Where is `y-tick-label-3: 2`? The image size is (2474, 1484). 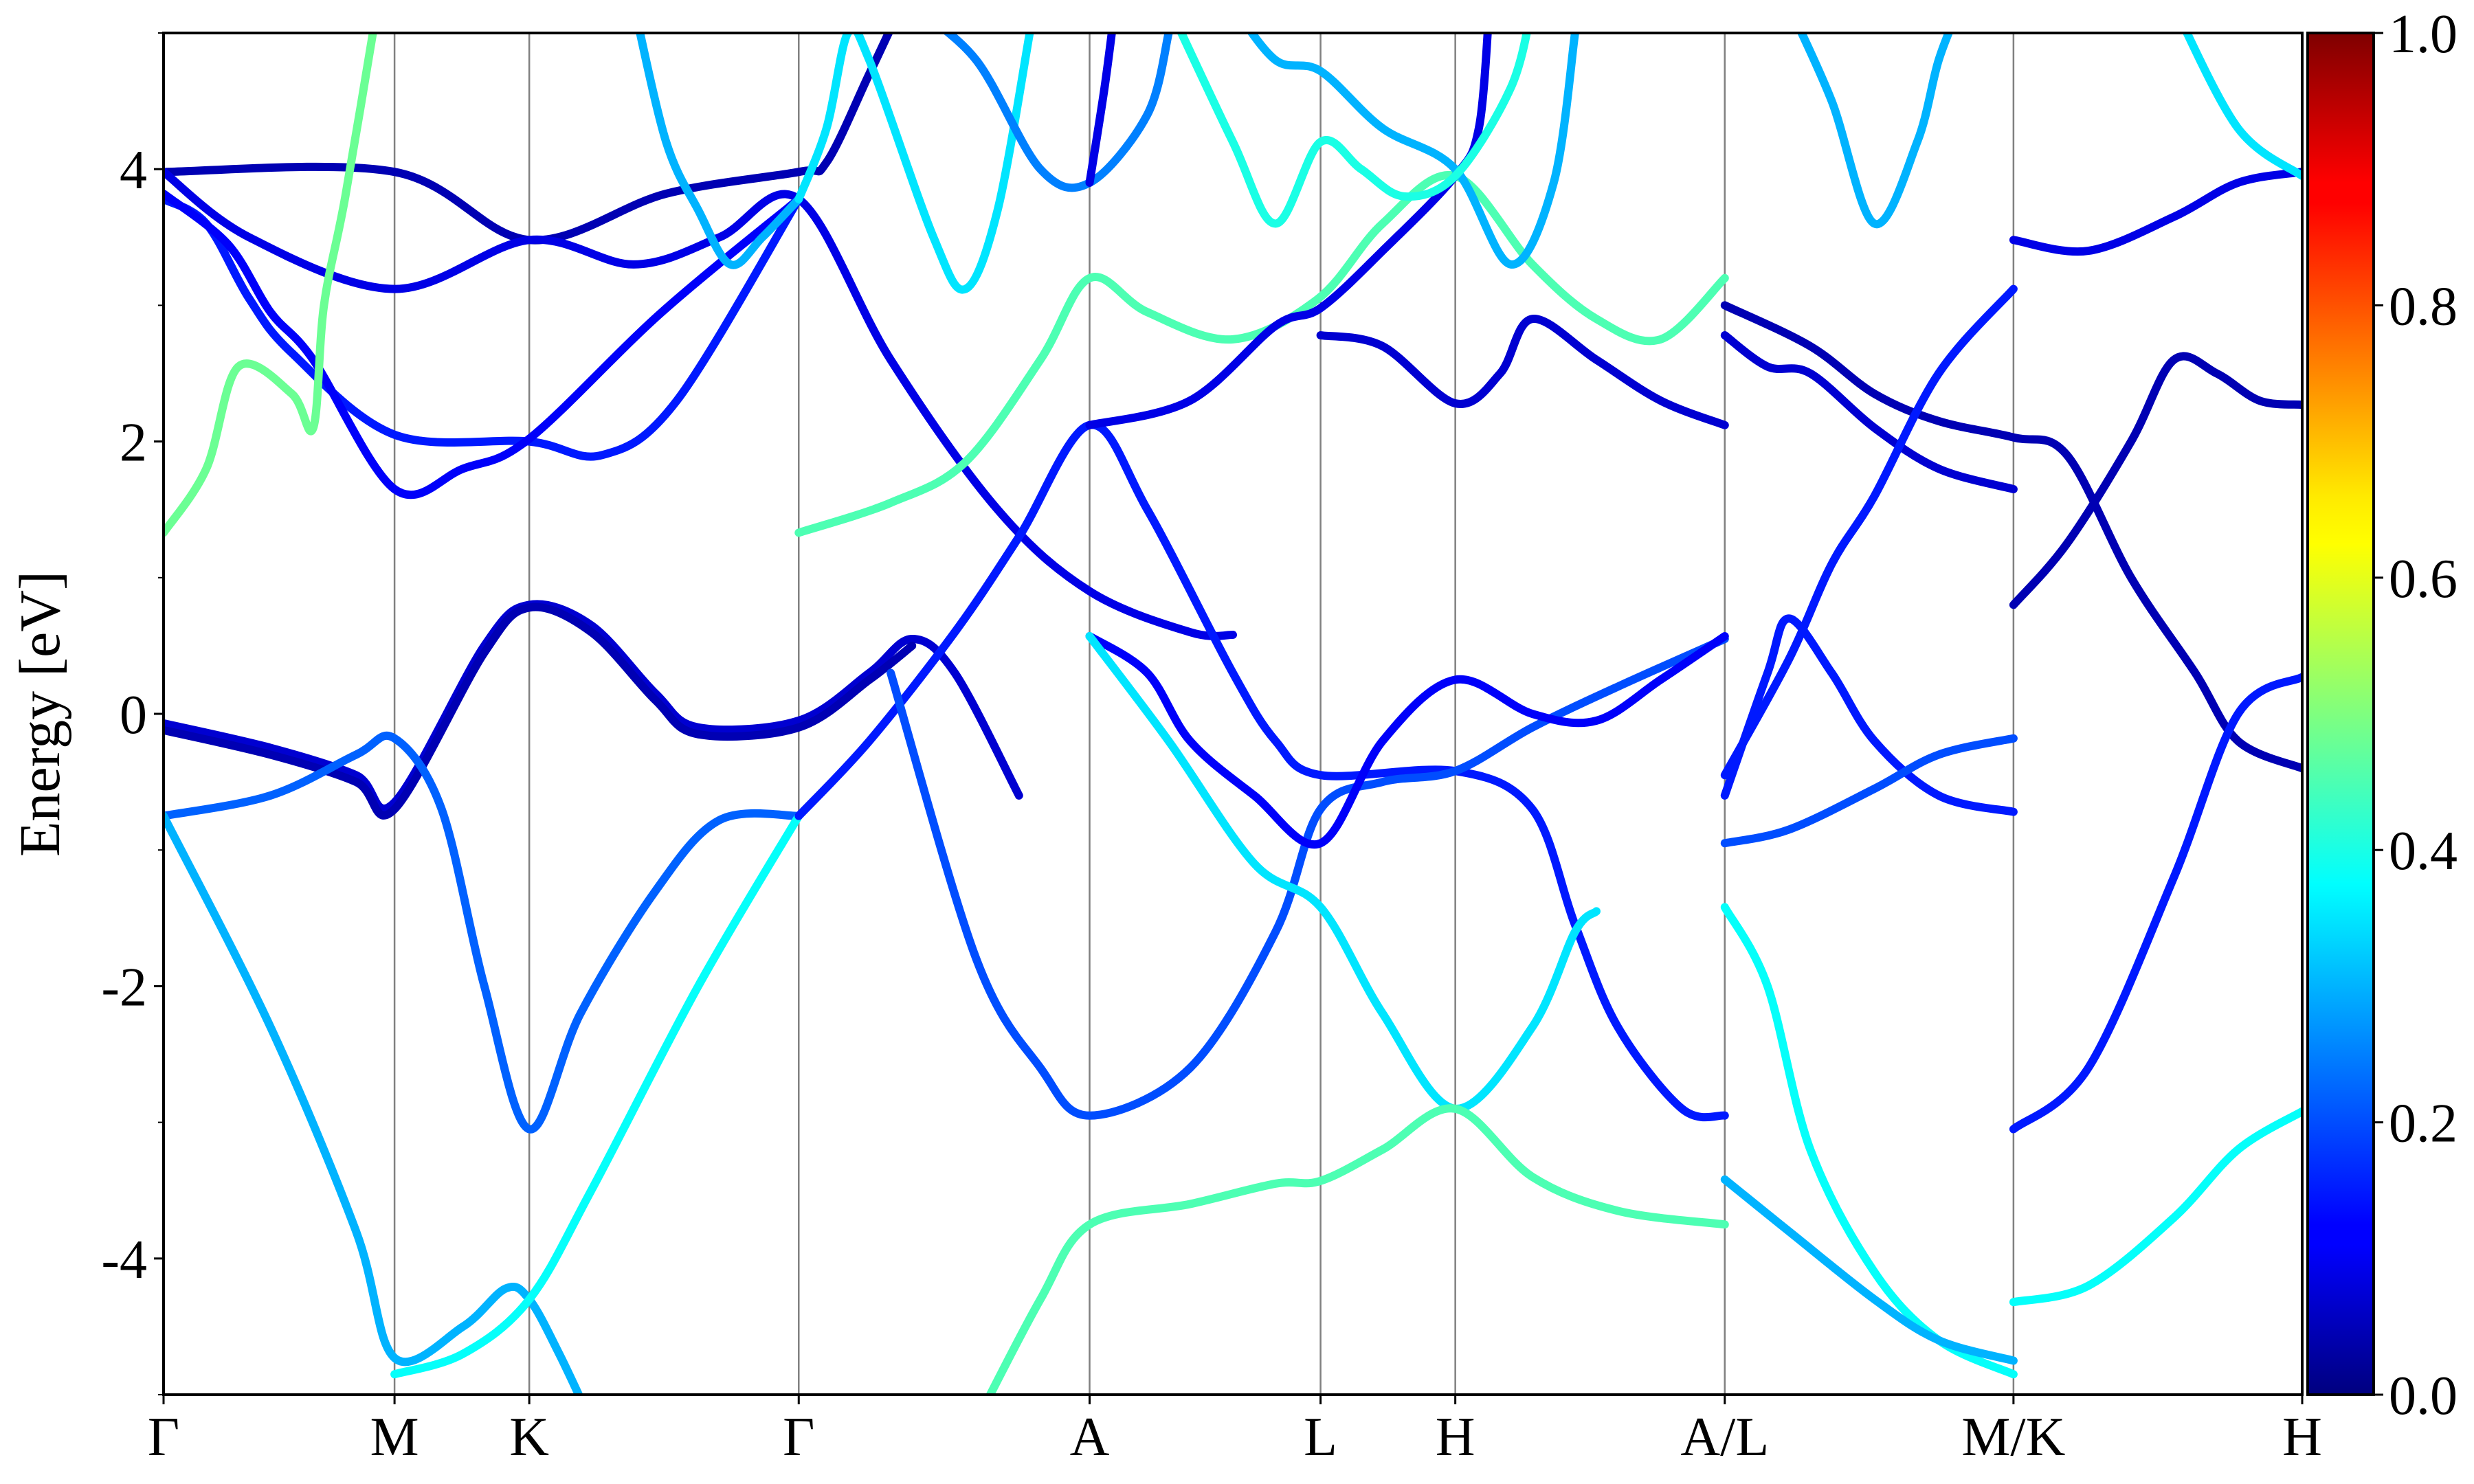
y-tick-label-3: 2 is located at coordinates (133, 443).